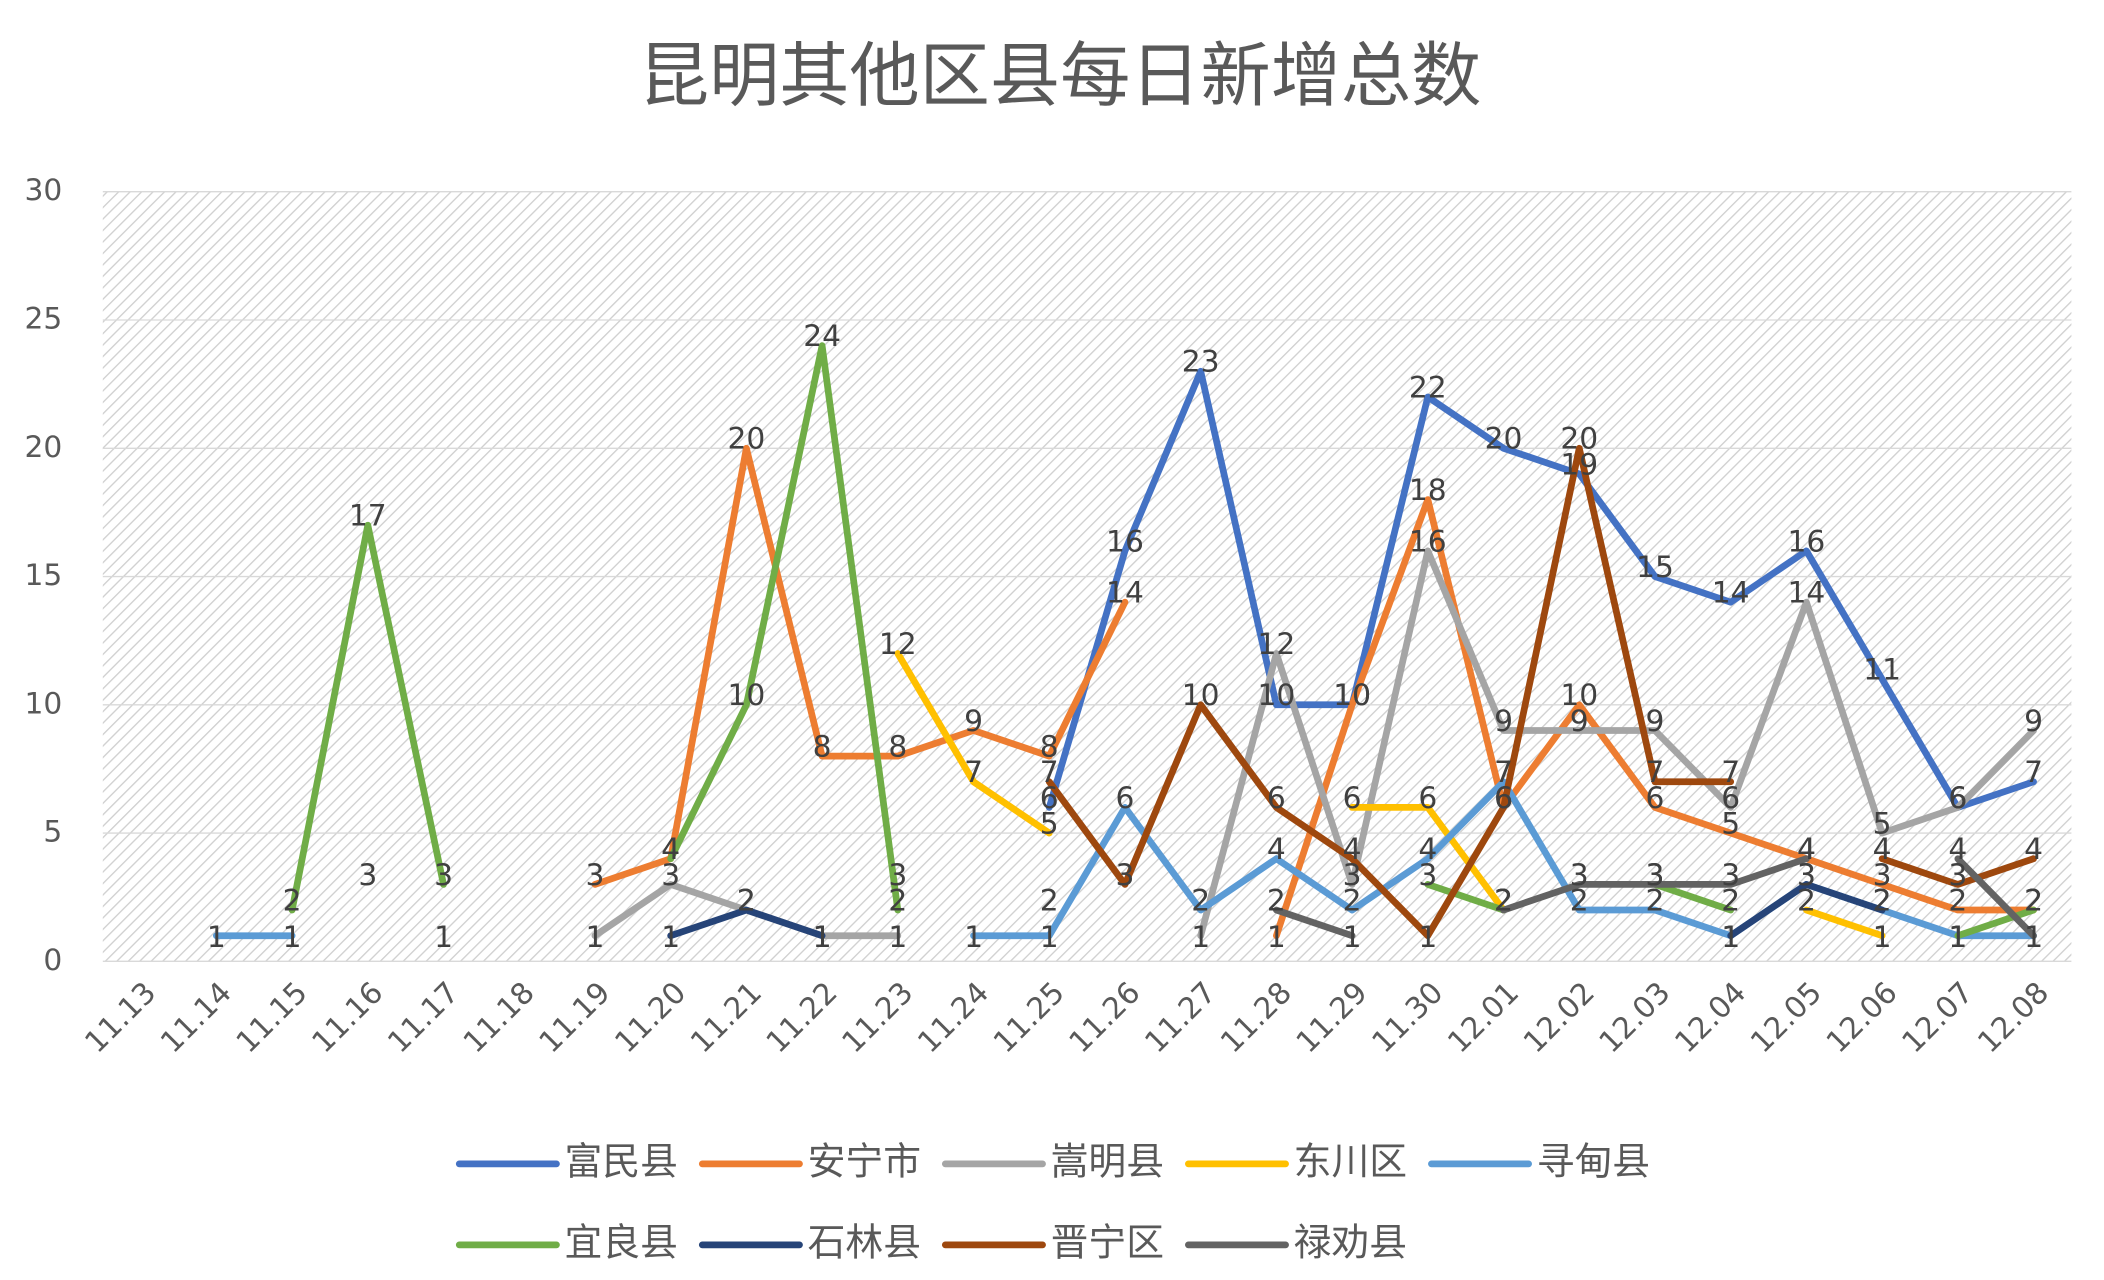  Describe the element at coordinates (1105, 1017) in the screenshot. I see `x-tick-label: 11.26` at that location.